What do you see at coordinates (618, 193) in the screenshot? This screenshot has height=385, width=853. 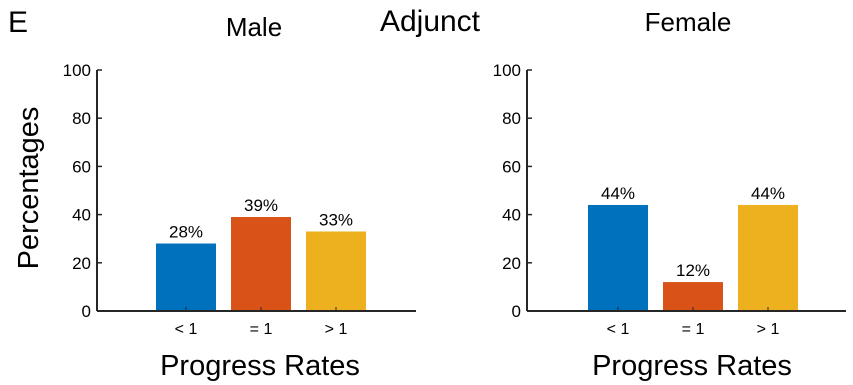 I see `female-data-label-1: 44%` at bounding box center [618, 193].